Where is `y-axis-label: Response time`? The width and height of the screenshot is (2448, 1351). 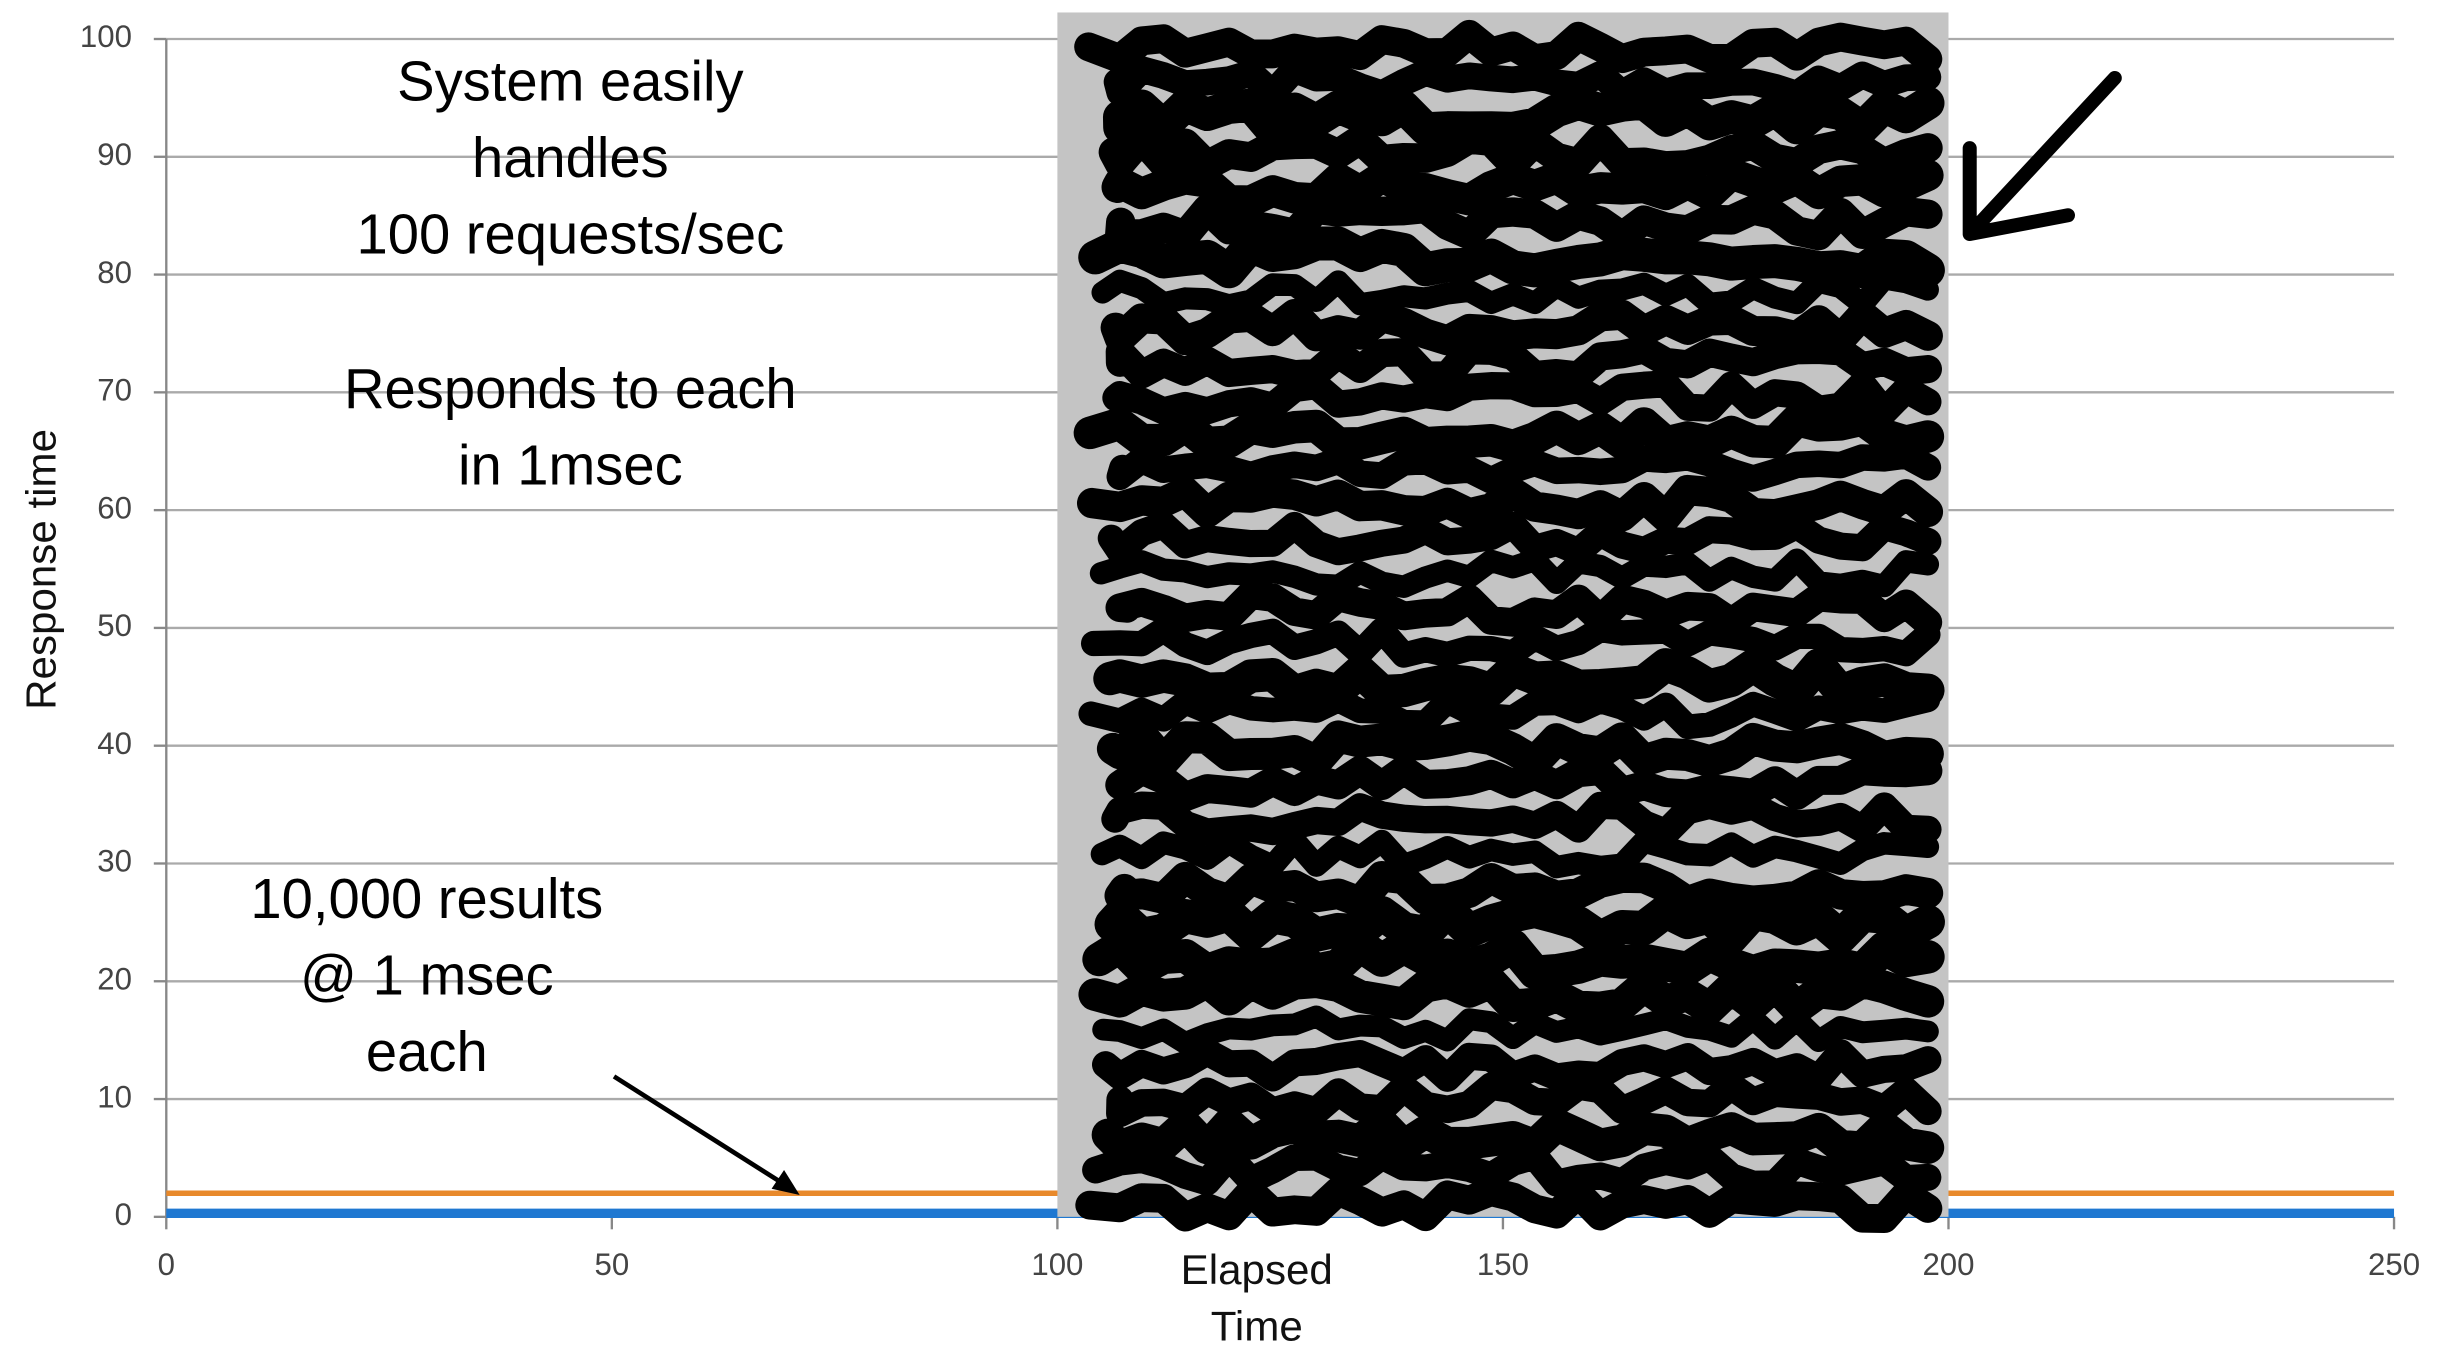
y-axis-label: Response time is located at coordinates (41, 569).